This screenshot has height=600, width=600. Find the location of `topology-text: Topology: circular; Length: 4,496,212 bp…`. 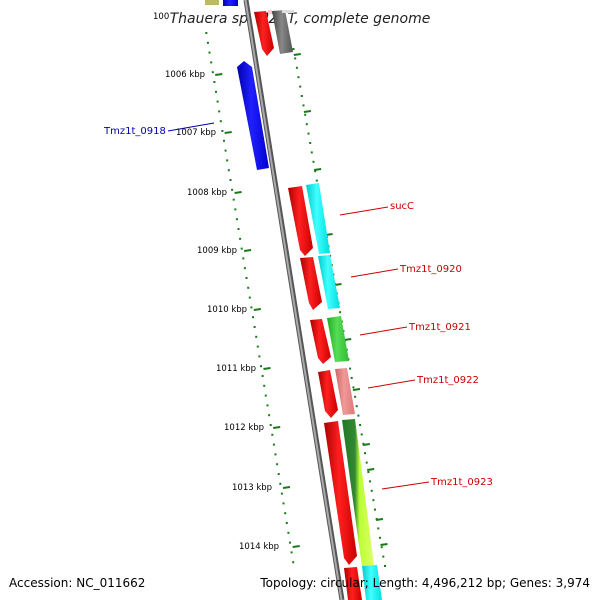

topology-text: Topology: circular; Length: 4,496,212 bp… is located at coordinates (424, 583).